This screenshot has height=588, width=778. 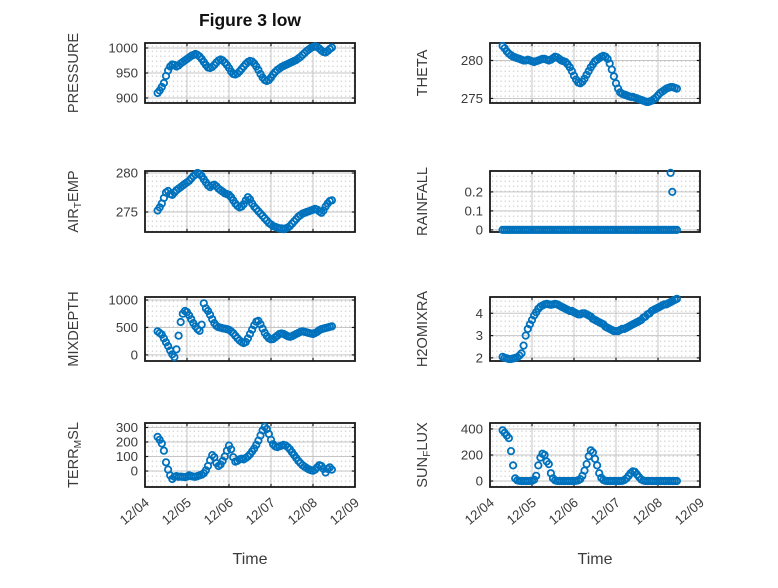 I want to click on figure-title: Figure 3 low, so click(x=250, y=20).